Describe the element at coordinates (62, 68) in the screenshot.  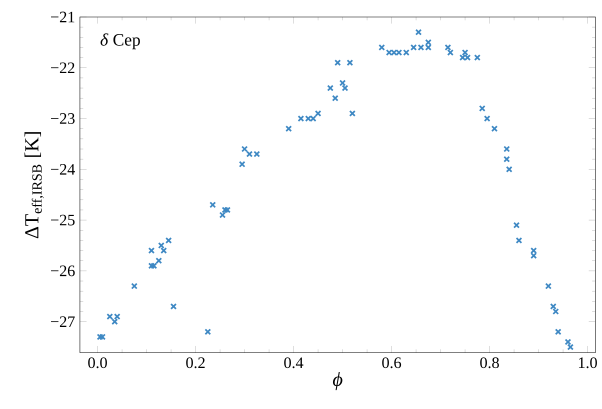
I see `y-tick-label: −22` at that location.